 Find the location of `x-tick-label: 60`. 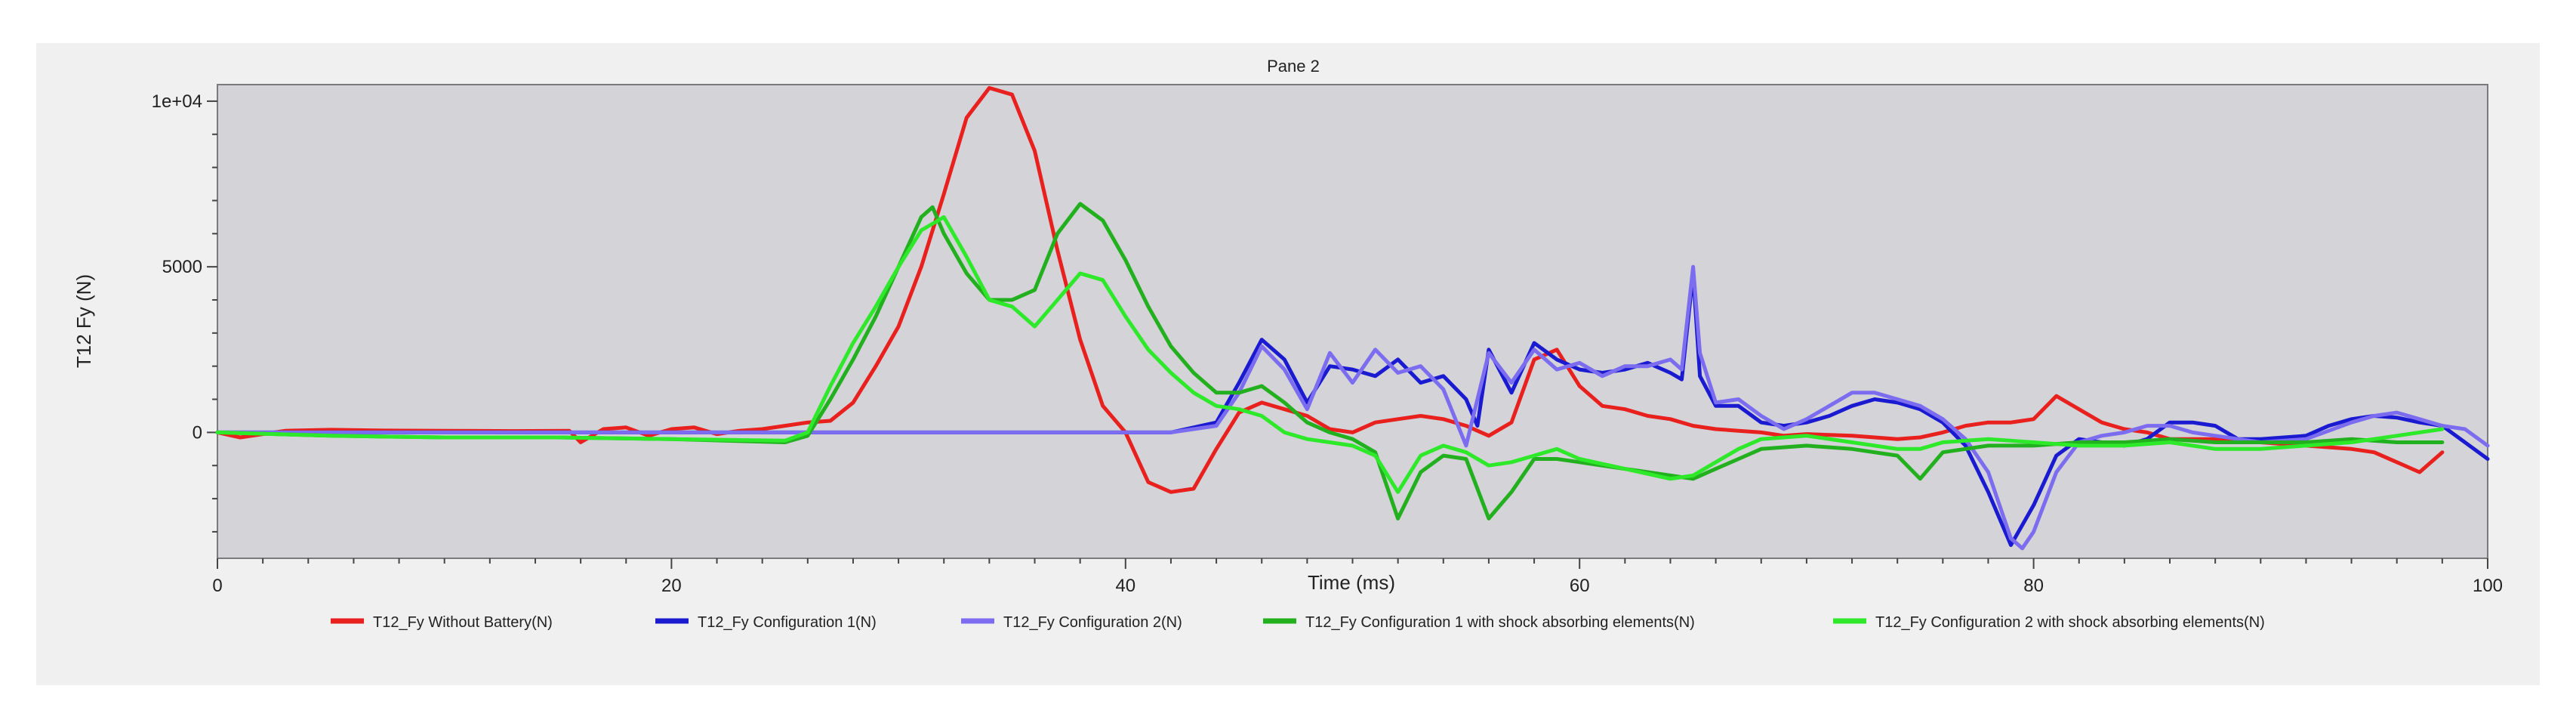

x-tick-label: 60 is located at coordinates (1580, 586).